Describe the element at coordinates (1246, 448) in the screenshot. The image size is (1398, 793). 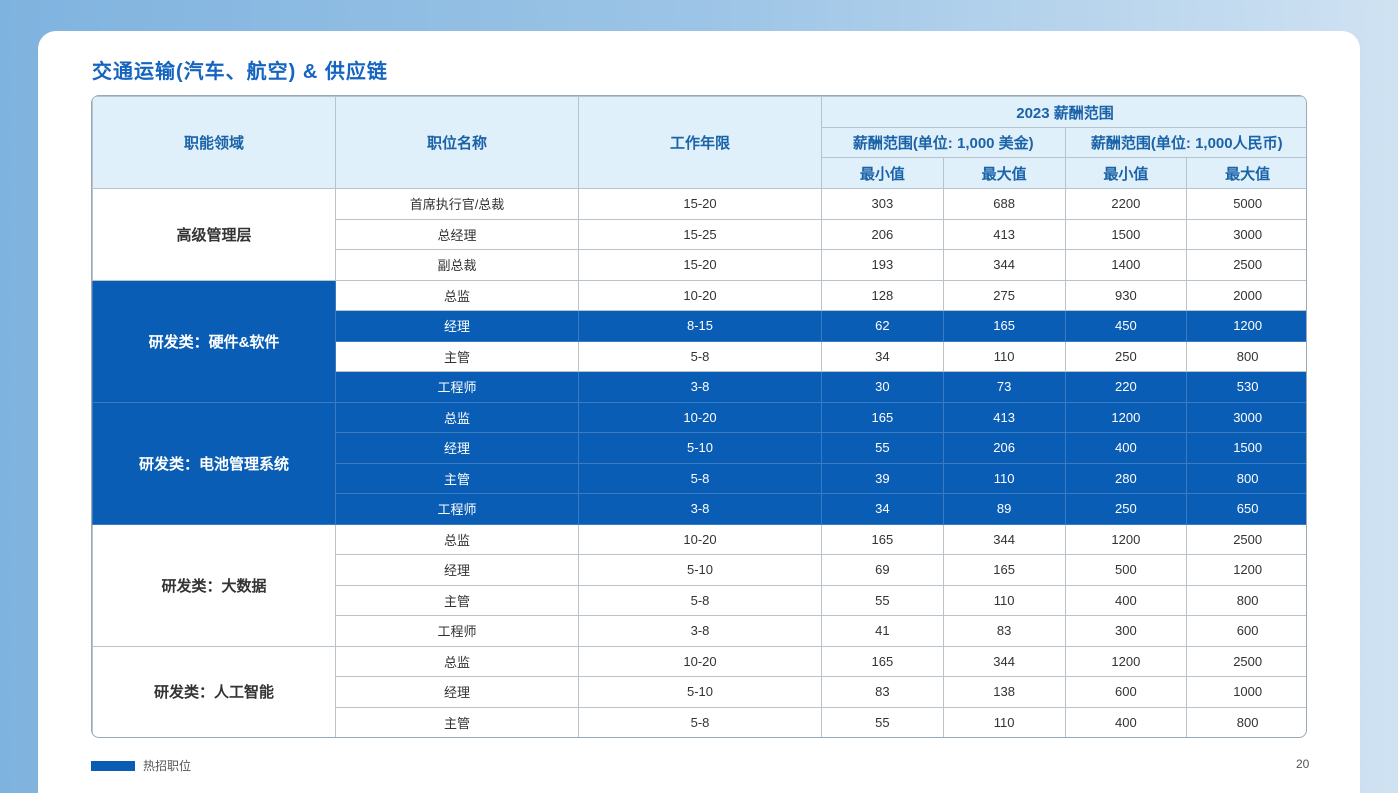
I see `rmb-max-cell: 1500` at that location.